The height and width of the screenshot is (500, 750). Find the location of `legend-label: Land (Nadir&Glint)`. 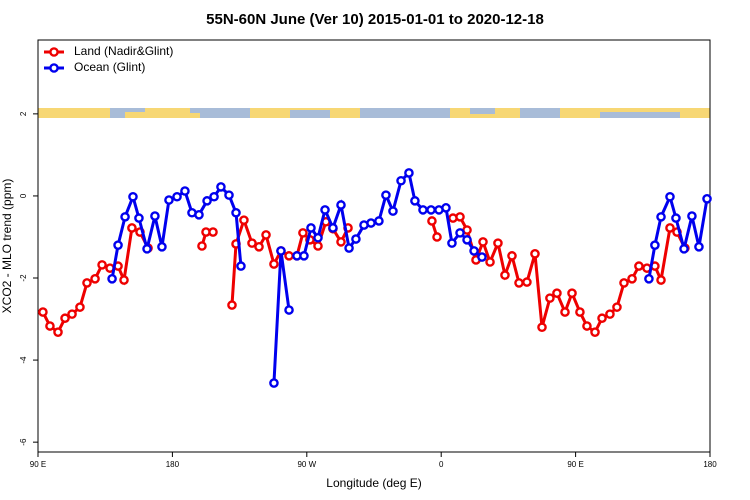

legend-label: Land (Nadir&Glint) is located at coordinates (123, 51).